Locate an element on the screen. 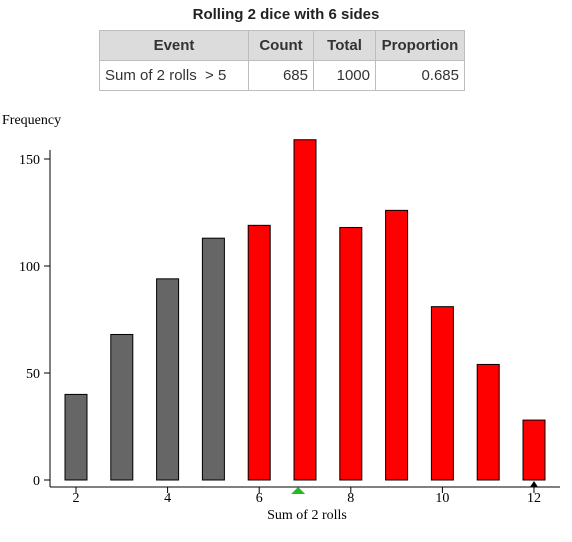 The height and width of the screenshot is (542, 572). y-tick-label-50: 50 is located at coordinates (33, 374).